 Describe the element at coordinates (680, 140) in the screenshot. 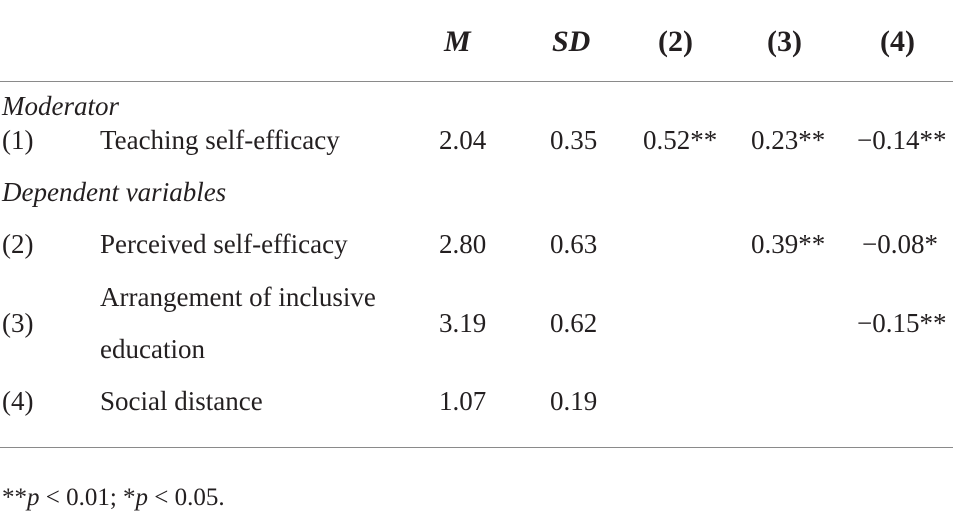

I see `row-1-col-2: 0.52**` at that location.